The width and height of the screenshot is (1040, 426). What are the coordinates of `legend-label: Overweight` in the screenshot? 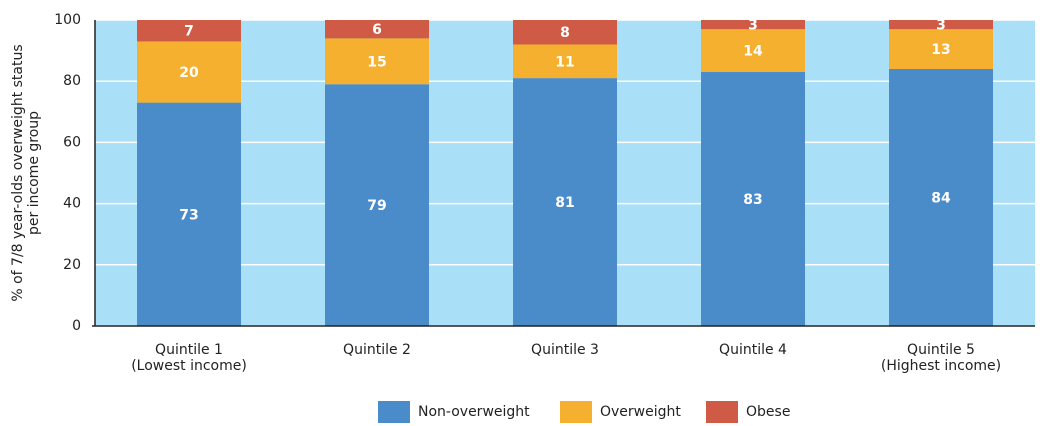 It's located at (640, 412).